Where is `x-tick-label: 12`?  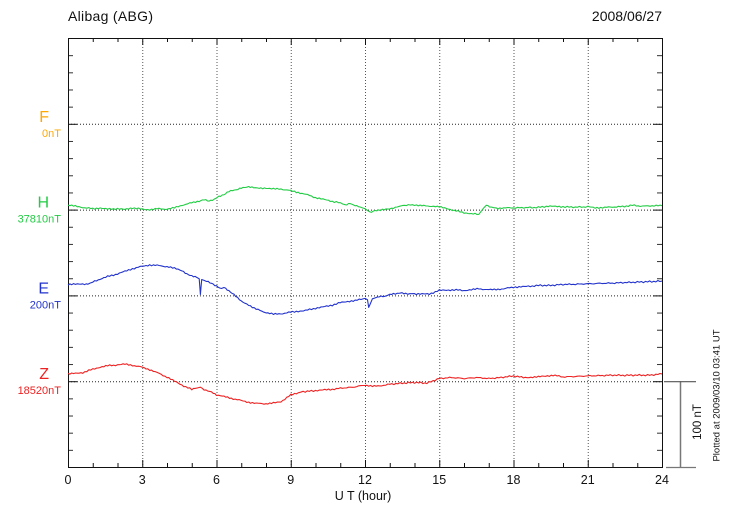
x-tick-label: 12 is located at coordinates (365, 480).